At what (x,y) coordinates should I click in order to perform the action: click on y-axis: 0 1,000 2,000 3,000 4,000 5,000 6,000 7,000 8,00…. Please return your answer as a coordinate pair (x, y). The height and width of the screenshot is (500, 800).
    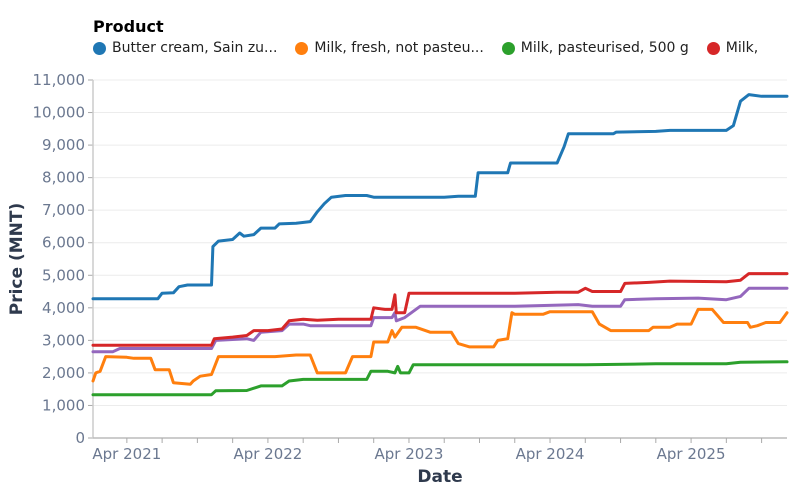
    Looking at the image, I should click on (63, 259).